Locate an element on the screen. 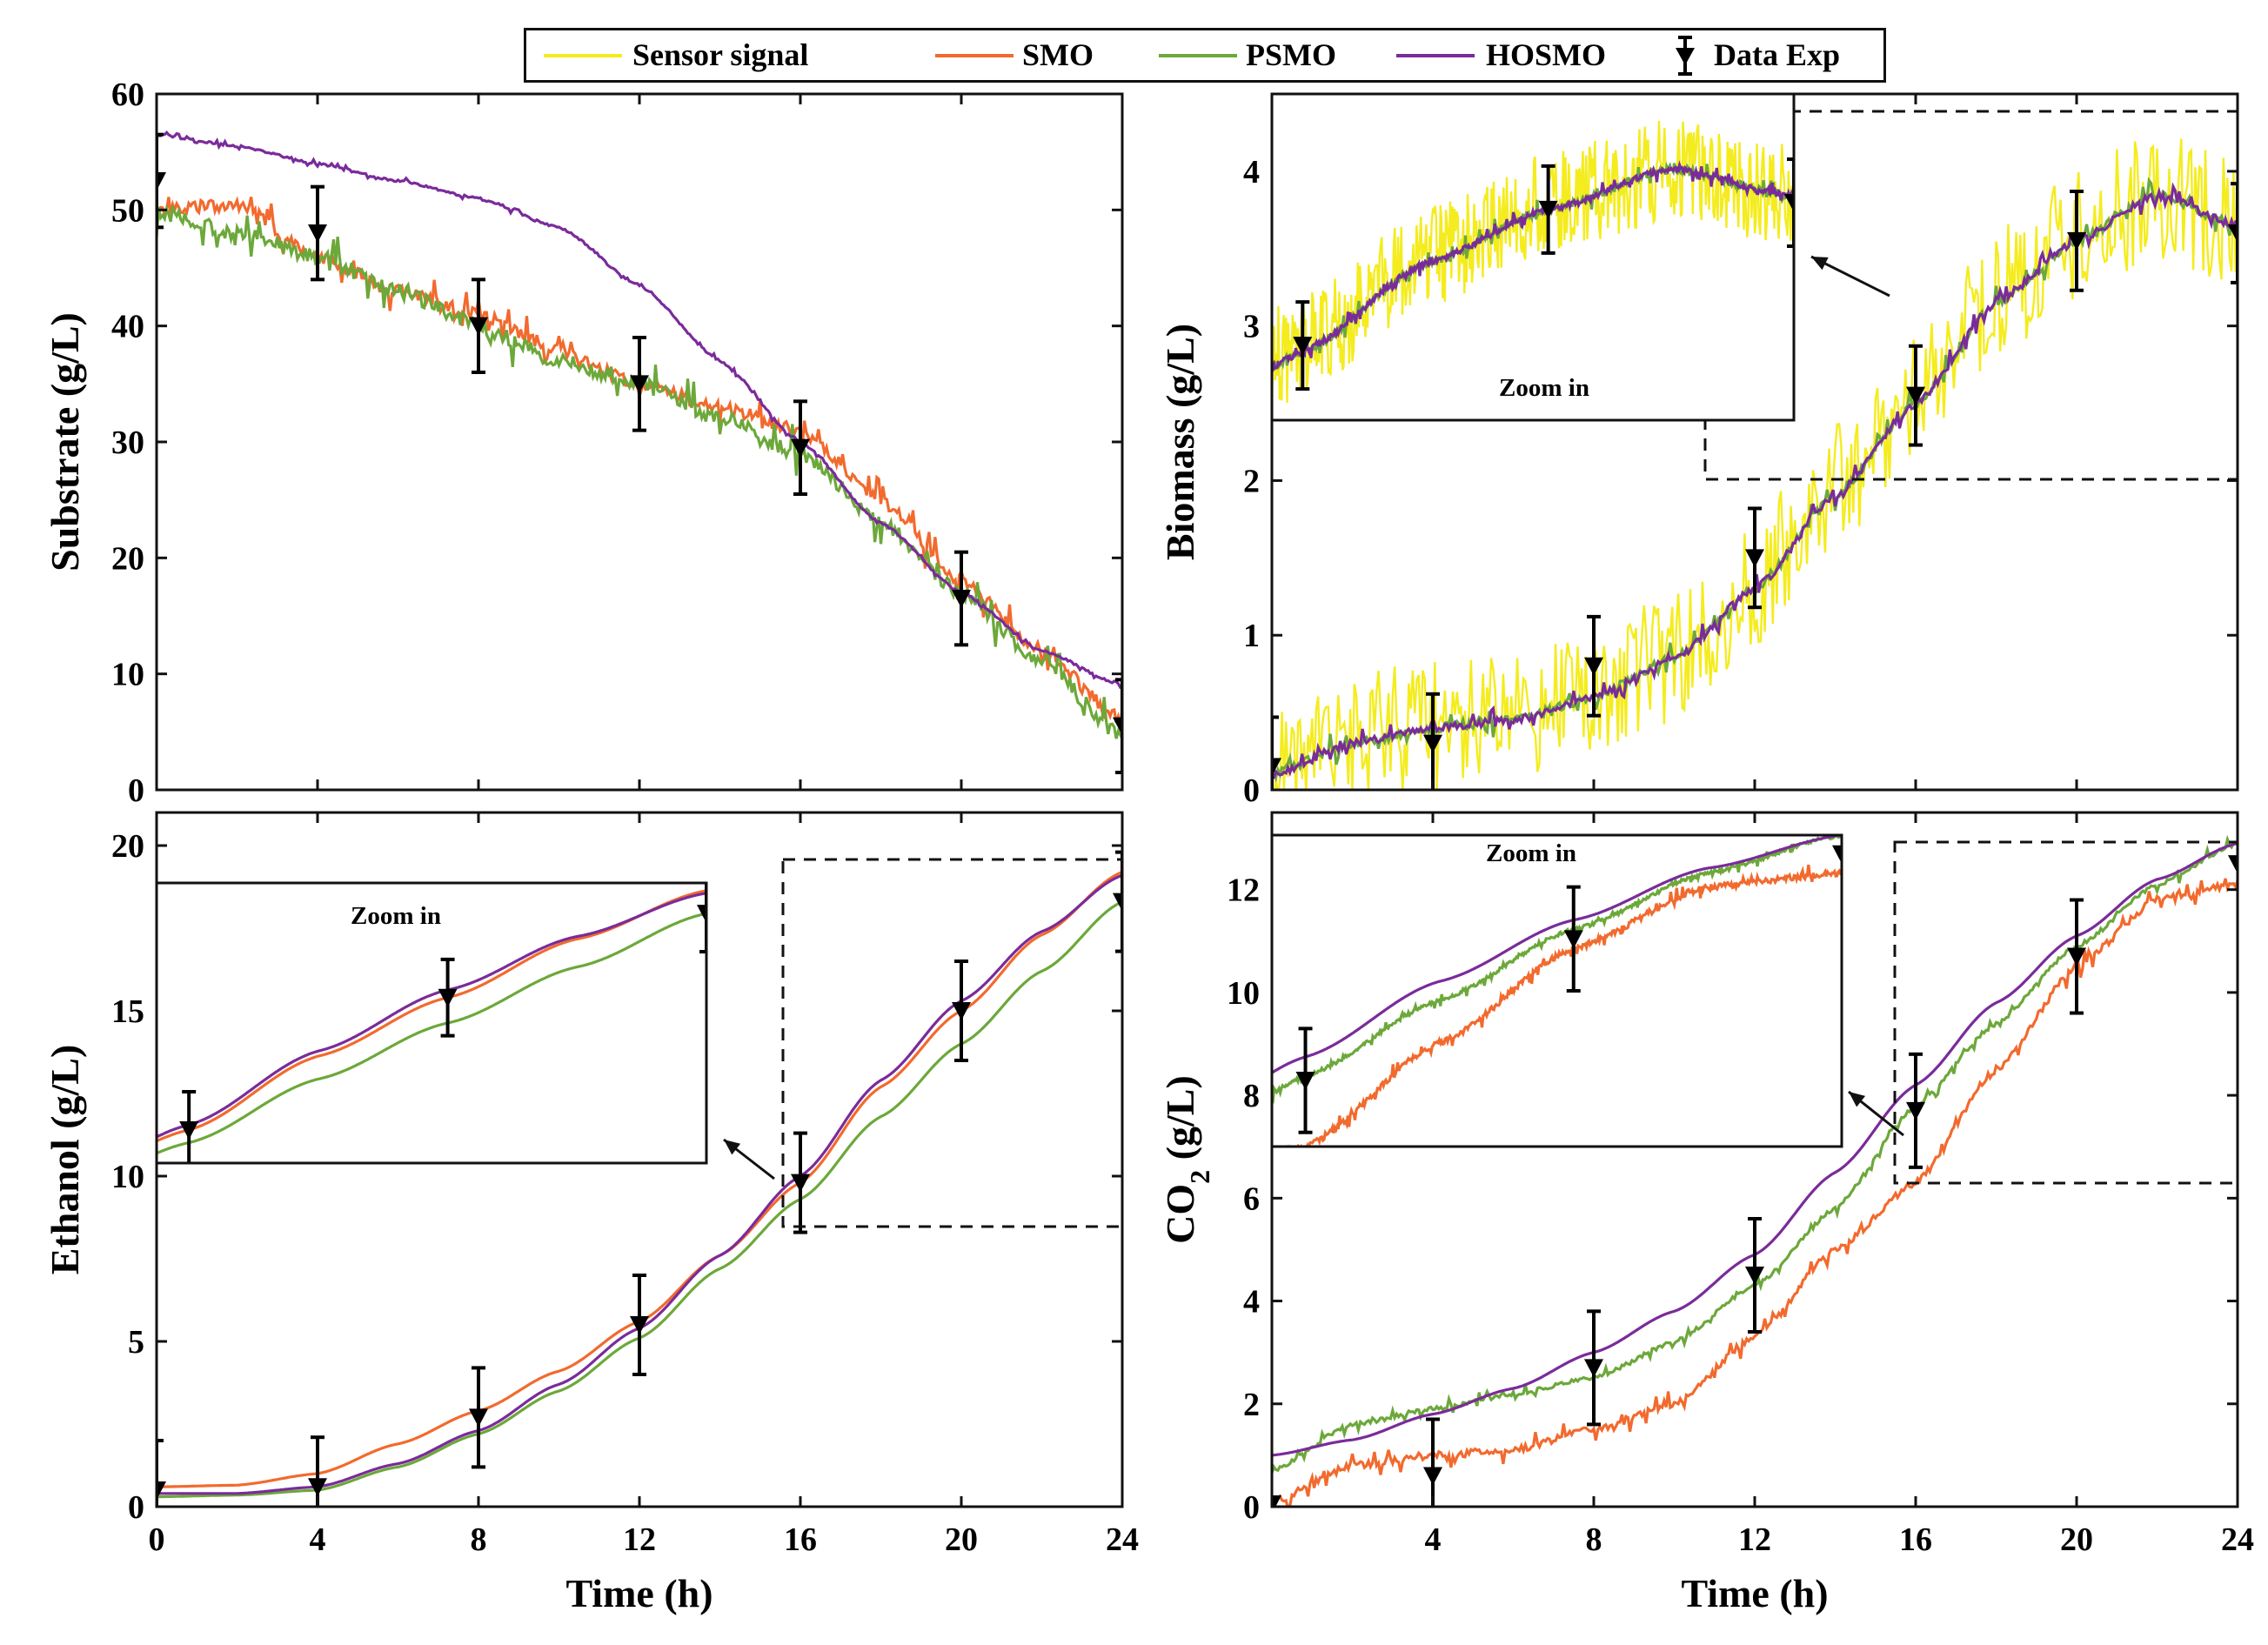  y-tick-label: 60 is located at coordinates (128, 95).